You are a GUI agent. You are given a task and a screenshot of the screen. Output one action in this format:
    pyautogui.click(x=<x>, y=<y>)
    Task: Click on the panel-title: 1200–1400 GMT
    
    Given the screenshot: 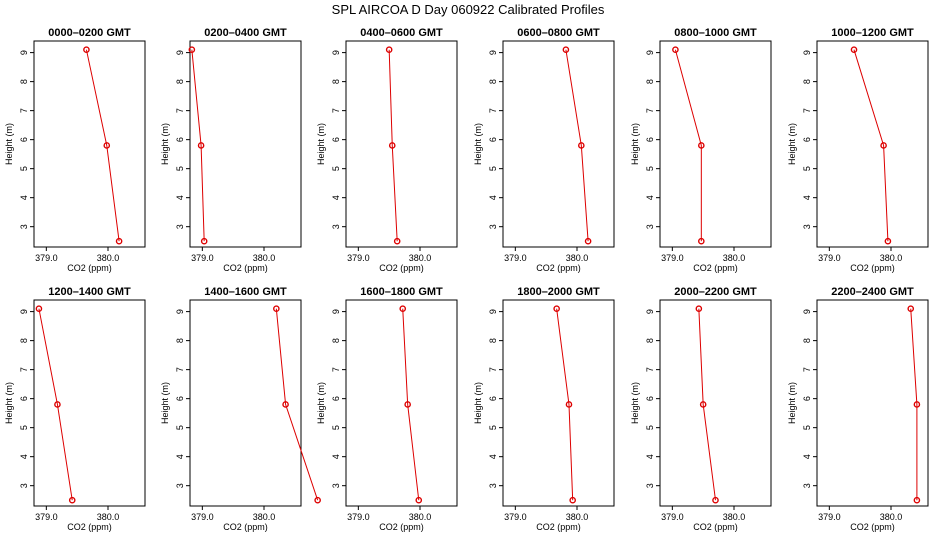 What is the action you would take?
    pyautogui.click(x=89, y=292)
    